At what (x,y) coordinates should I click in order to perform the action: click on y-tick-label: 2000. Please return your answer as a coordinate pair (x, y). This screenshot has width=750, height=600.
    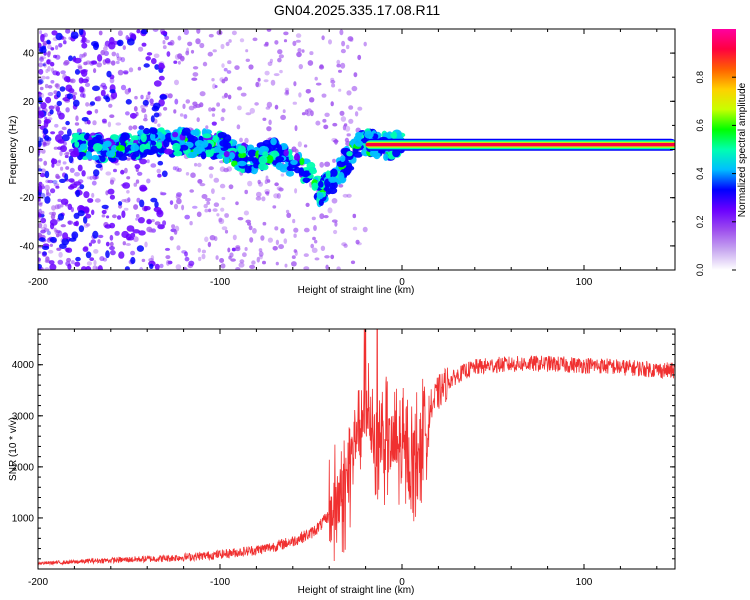
    Looking at the image, I should click on (23, 467).